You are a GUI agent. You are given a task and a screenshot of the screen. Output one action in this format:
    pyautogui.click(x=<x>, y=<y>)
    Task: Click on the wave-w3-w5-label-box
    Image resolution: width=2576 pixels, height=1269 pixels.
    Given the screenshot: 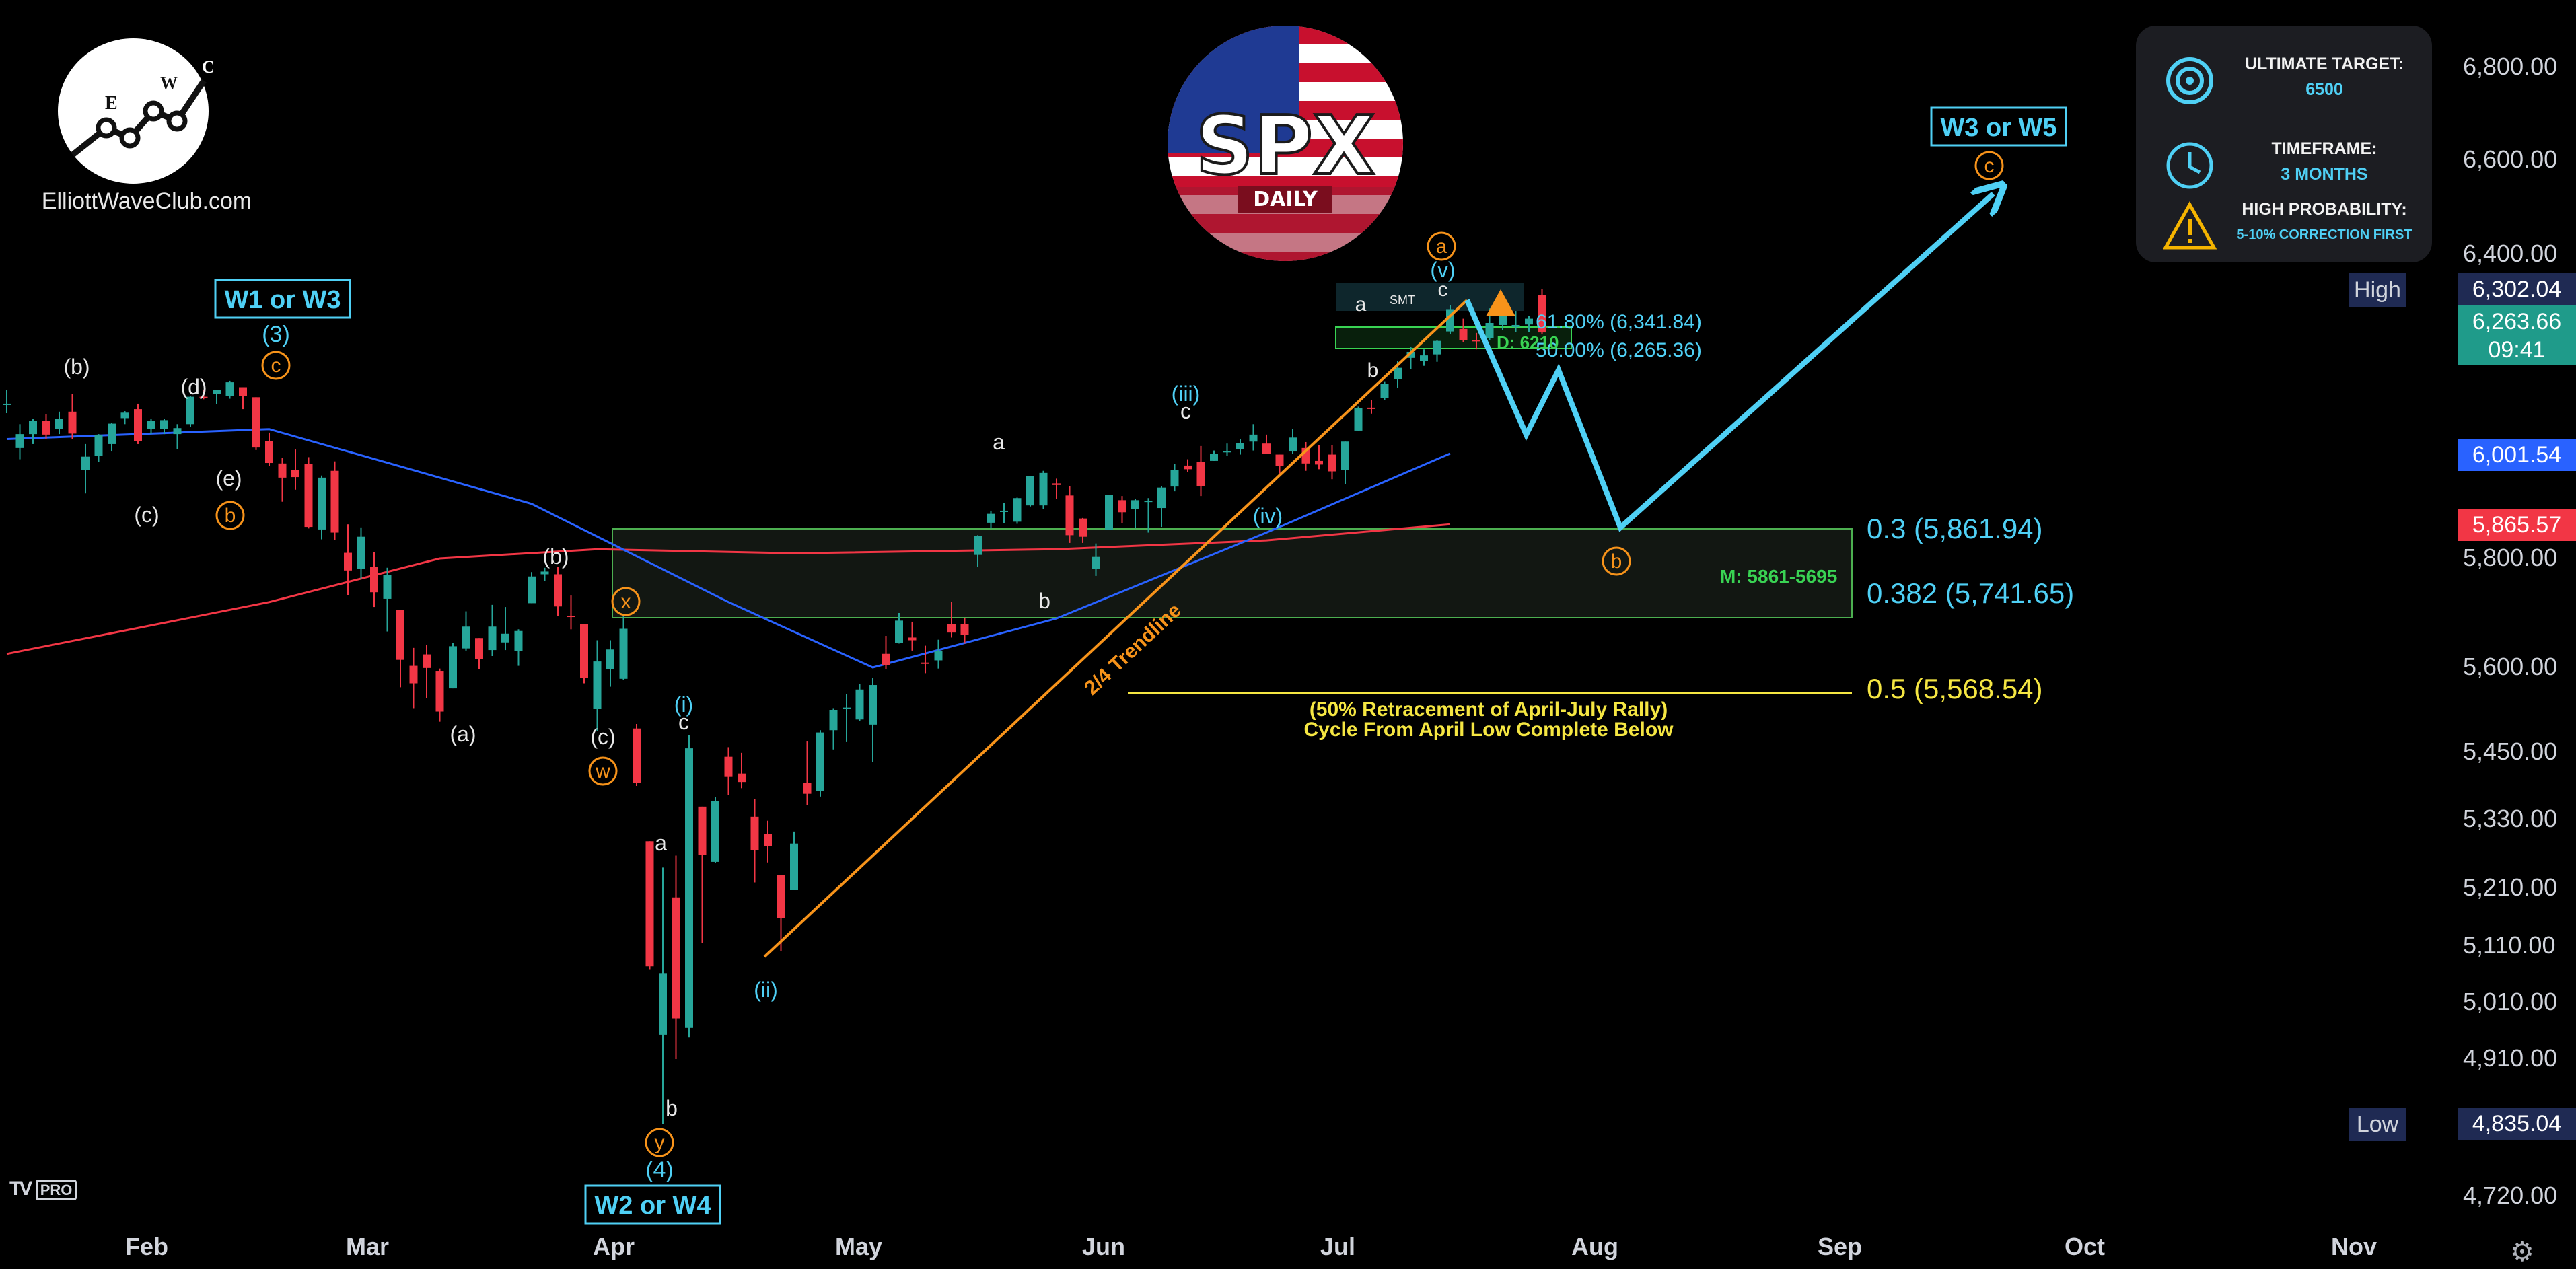 What is the action you would take?
    pyautogui.click(x=1998, y=127)
    